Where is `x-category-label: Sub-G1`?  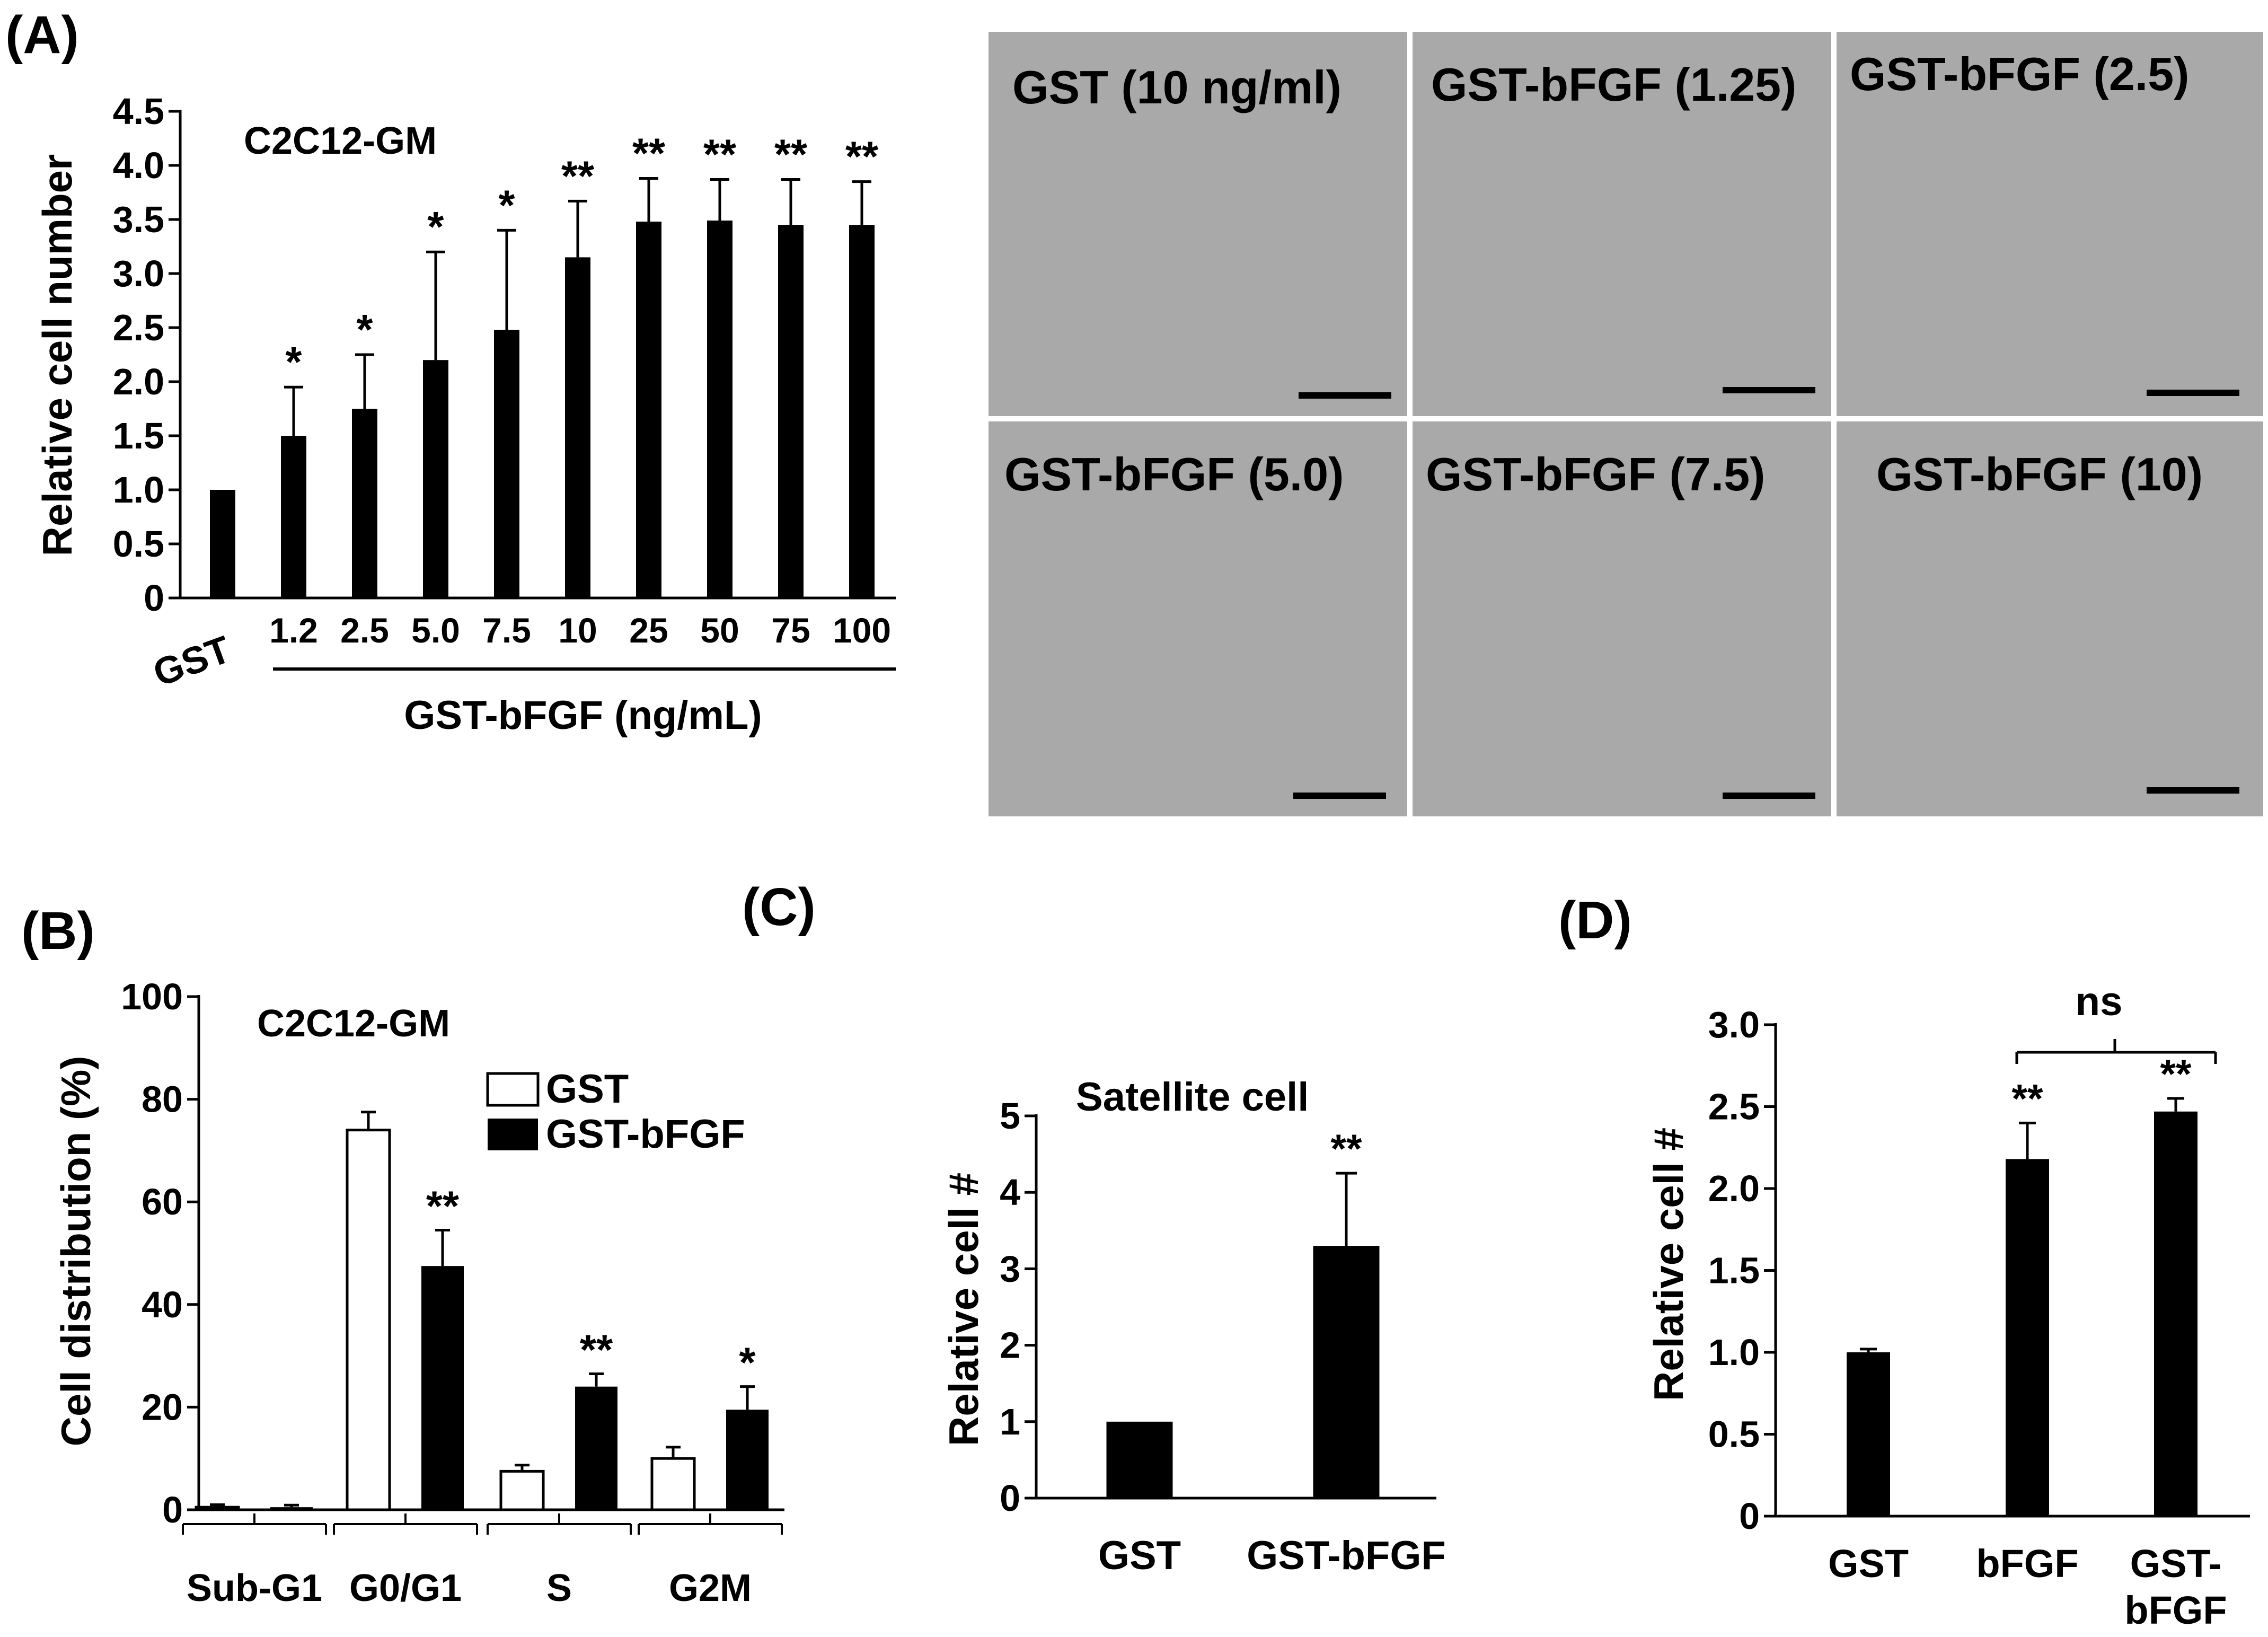 x-category-label: Sub-G1 is located at coordinates (255, 1588).